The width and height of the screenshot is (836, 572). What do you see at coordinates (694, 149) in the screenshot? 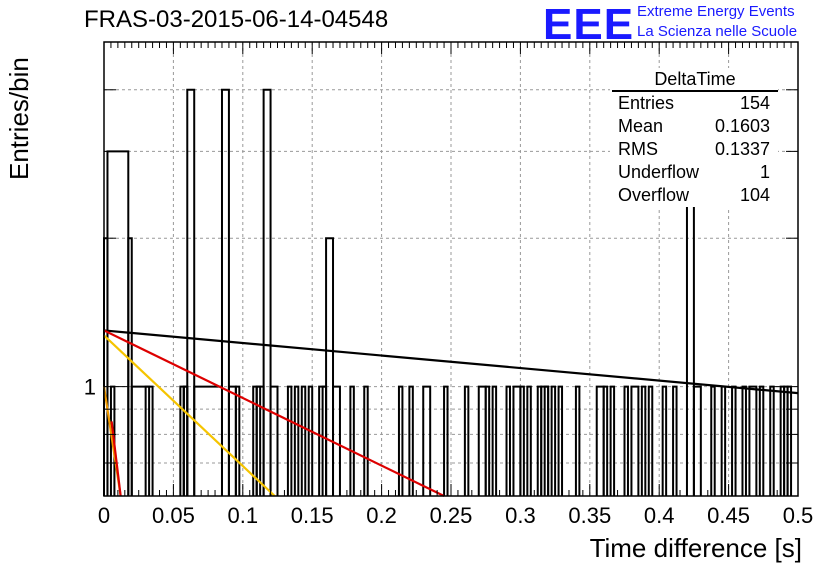
I see `stats-row: RMS 0.1337` at bounding box center [694, 149].